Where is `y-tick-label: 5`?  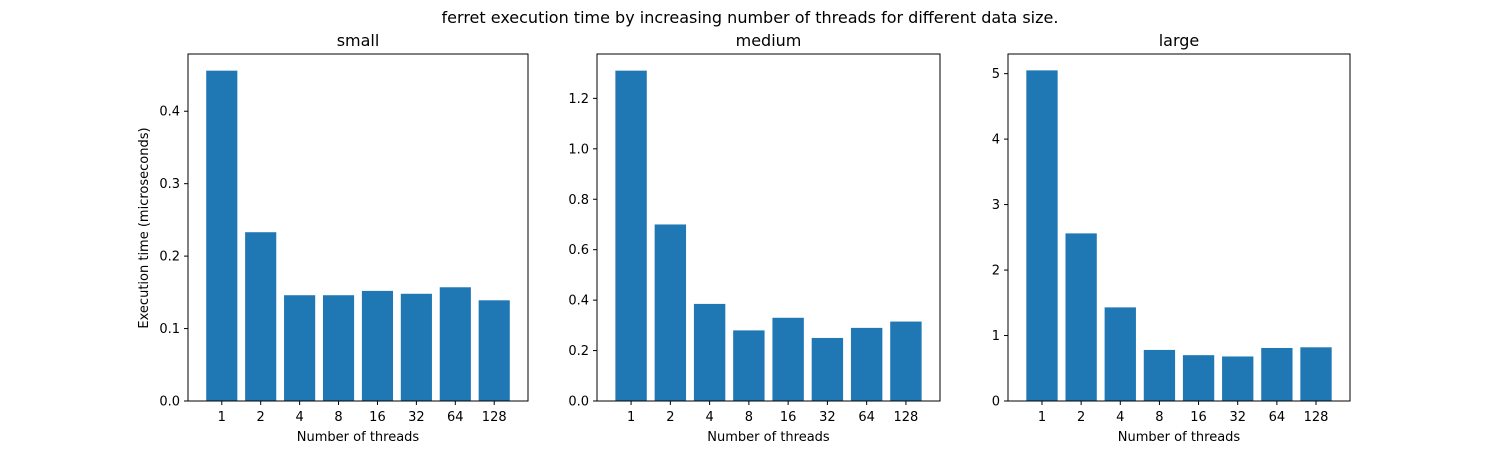 y-tick-label: 5 is located at coordinates (996, 74).